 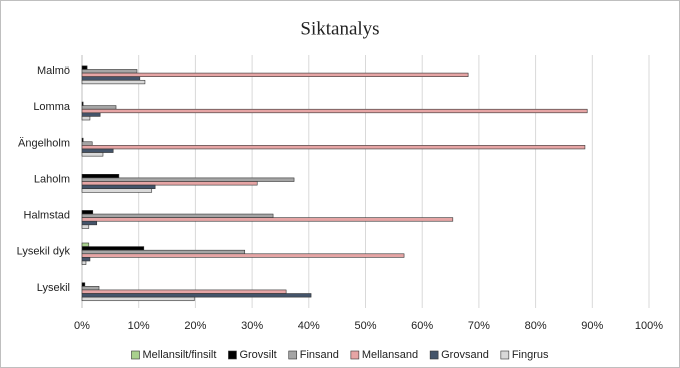 I want to click on y-tick-label: Lomma, so click(x=52, y=107).